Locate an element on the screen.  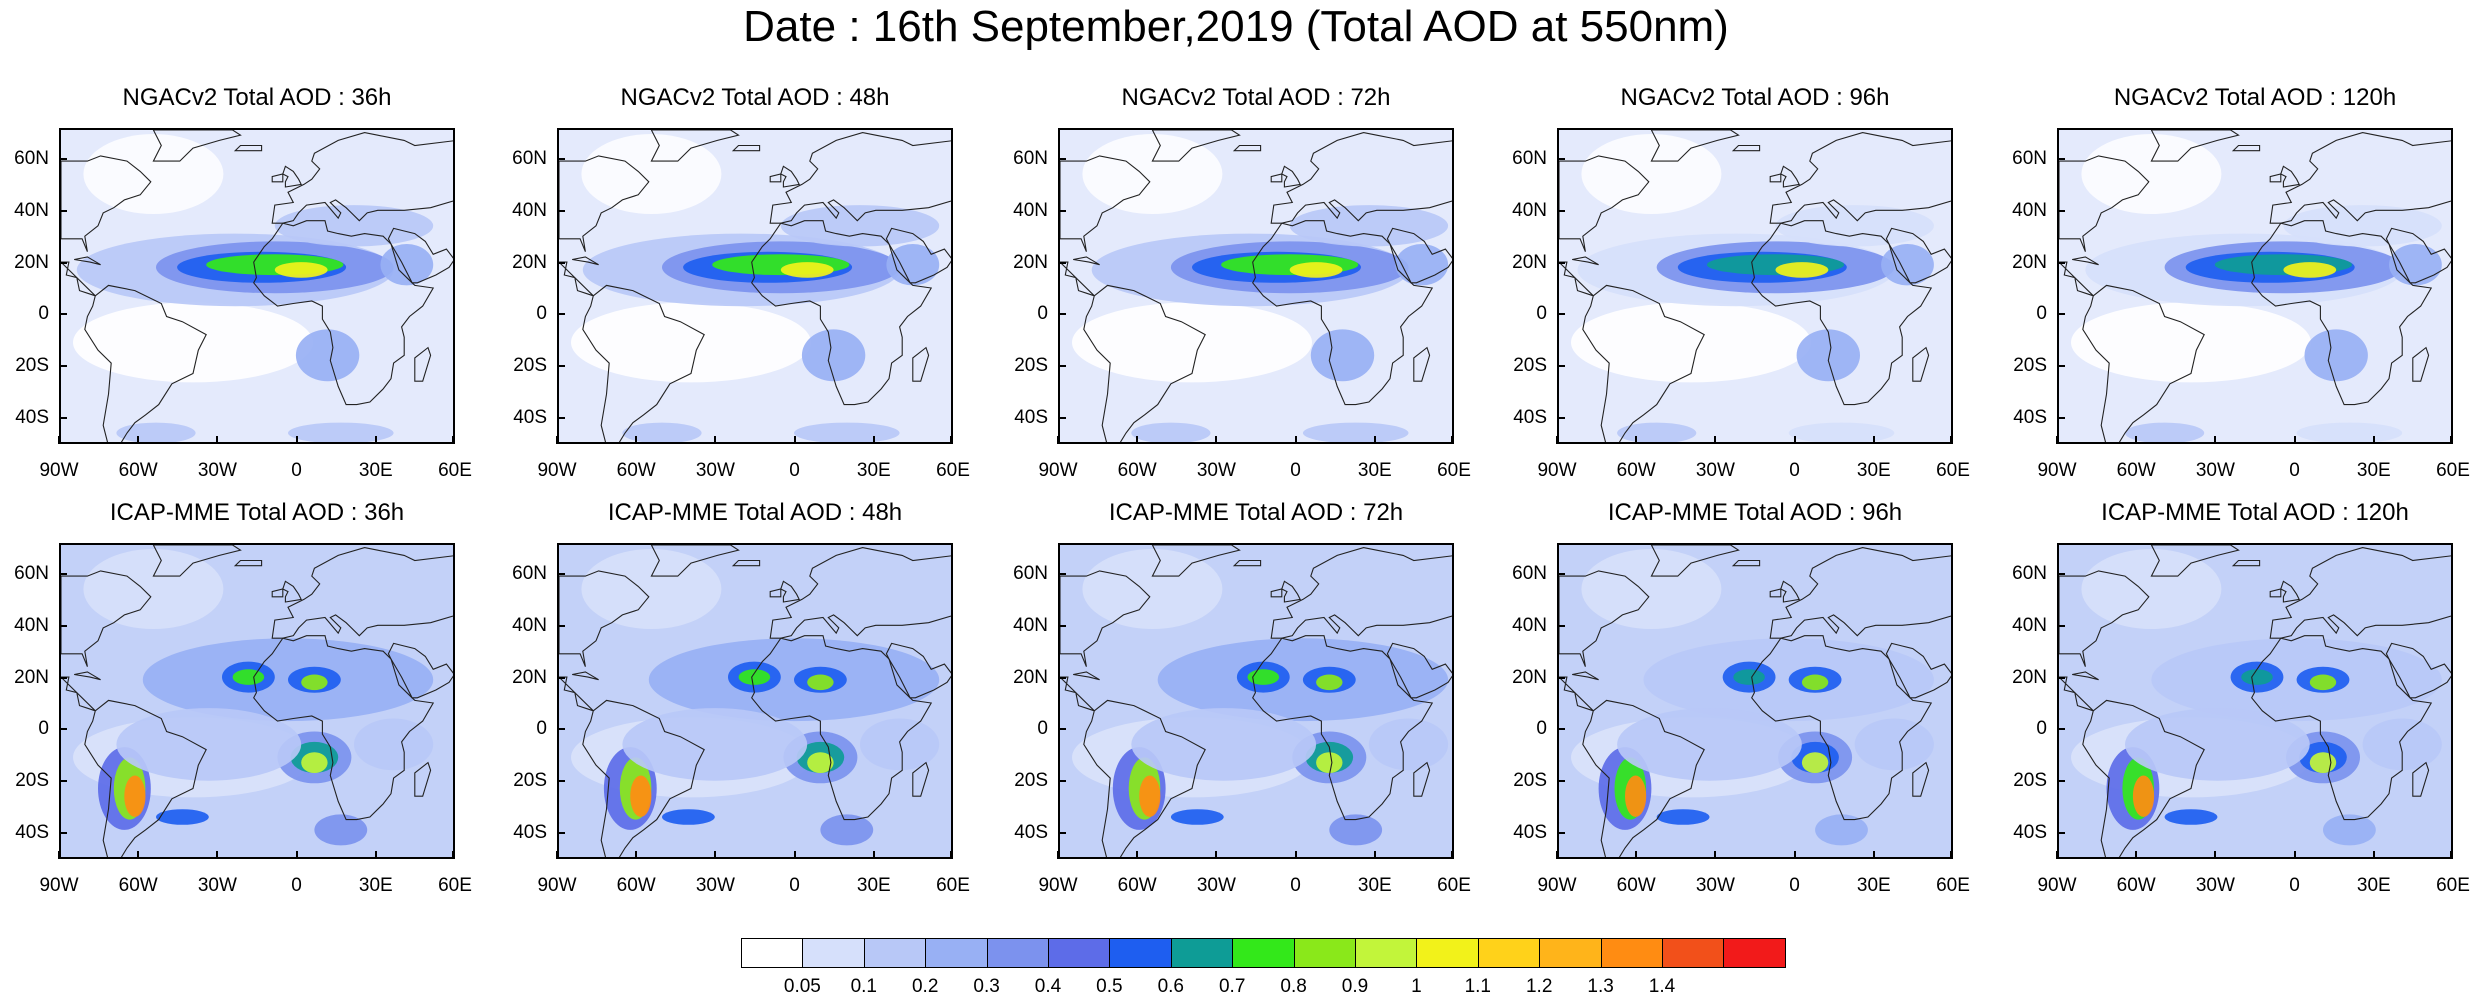
panel-title: ICAP-MME Total AOD : 48h is located at coordinates (755, 512).